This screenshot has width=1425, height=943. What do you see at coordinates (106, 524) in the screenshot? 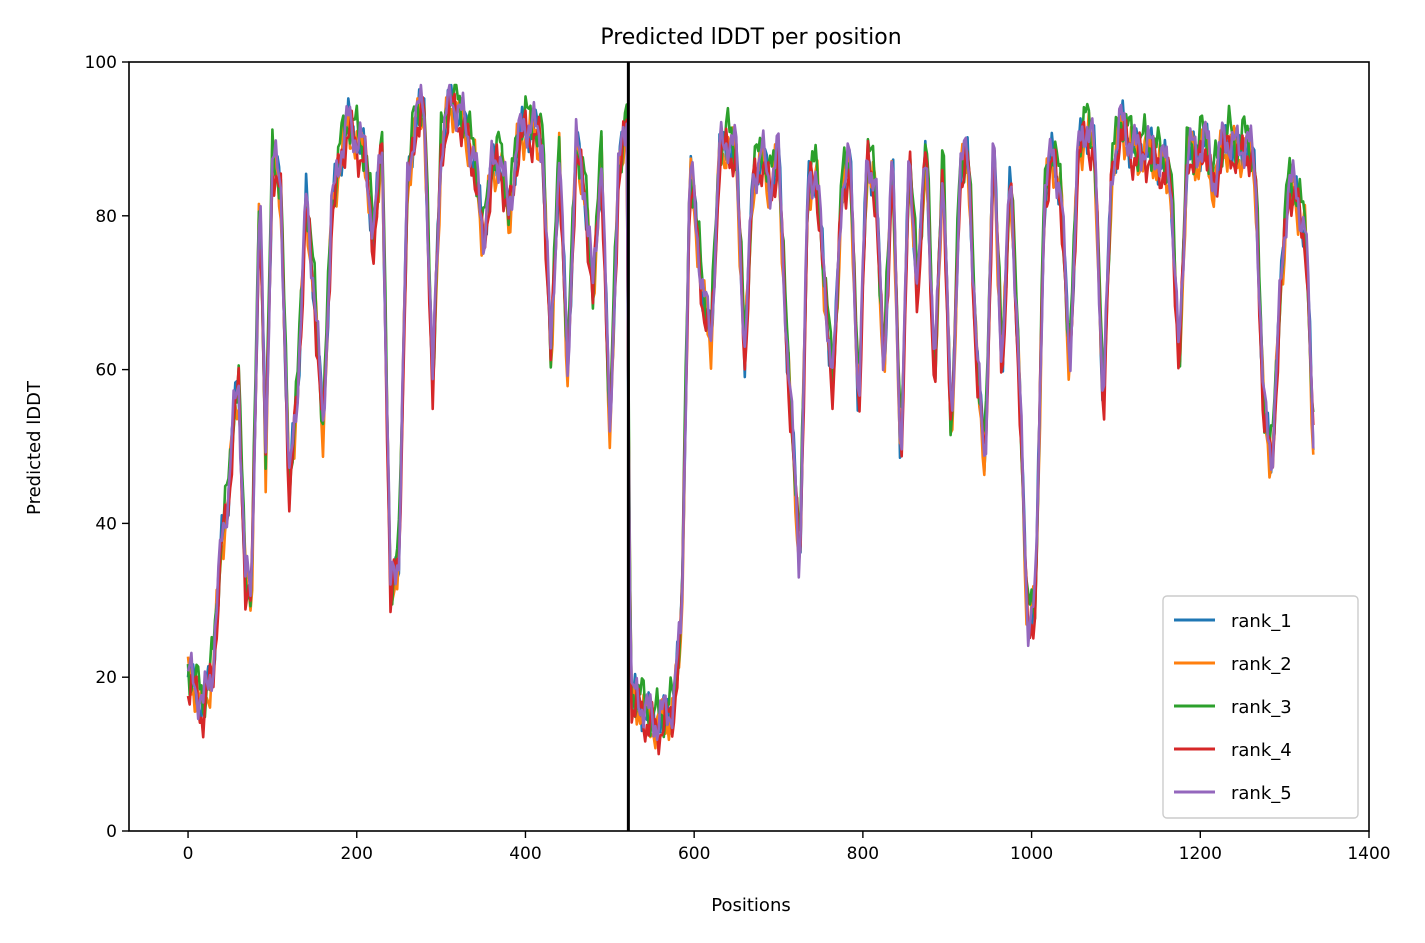
I see `y-tick-label: 40` at bounding box center [106, 524].